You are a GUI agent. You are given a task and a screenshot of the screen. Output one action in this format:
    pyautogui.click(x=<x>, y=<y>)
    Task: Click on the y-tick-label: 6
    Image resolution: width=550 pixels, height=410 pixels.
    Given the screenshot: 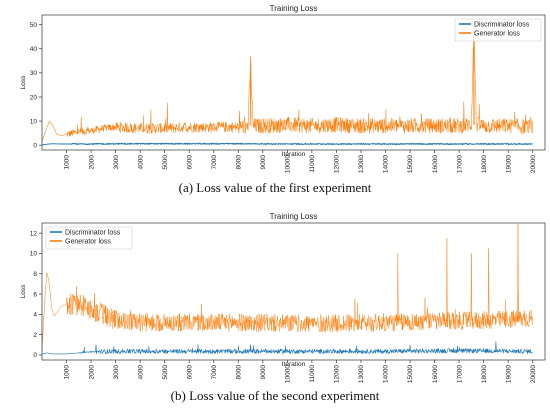 What is the action you would take?
    pyautogui.click(x=35, y=294)
    